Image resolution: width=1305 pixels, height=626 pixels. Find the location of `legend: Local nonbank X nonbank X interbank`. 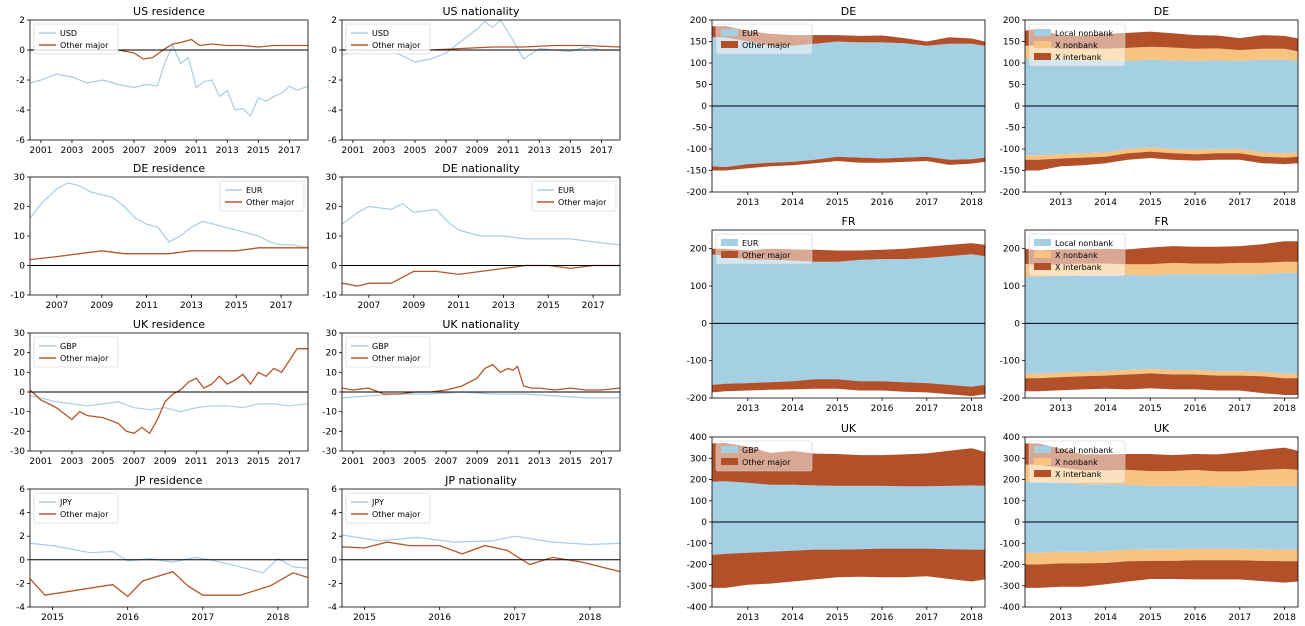

legend: Local nonbank X nonbank X interbank is located at coordinates (1077, 462).